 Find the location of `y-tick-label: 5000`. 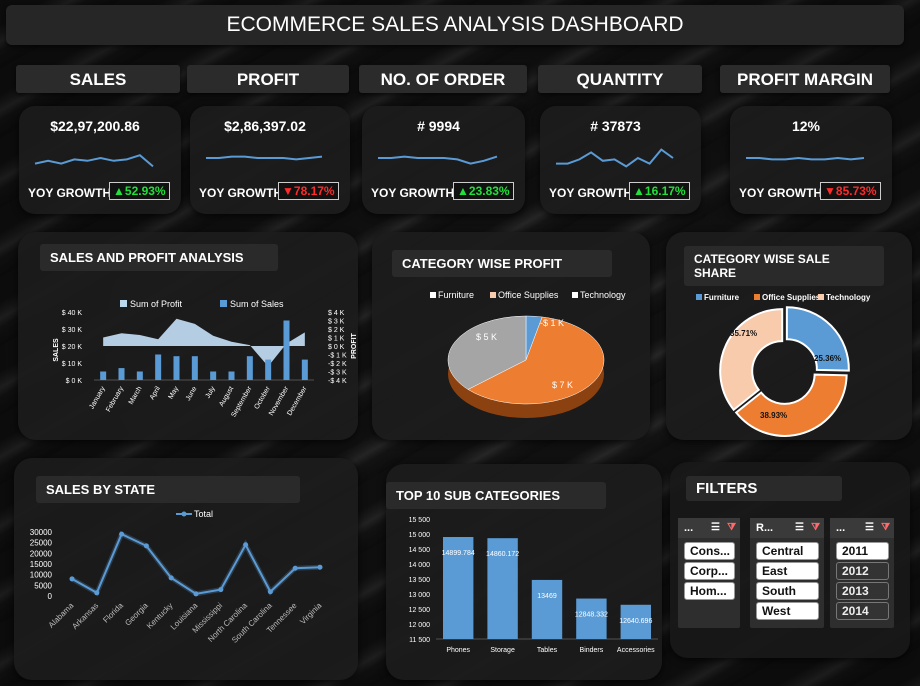

y-tick-label: 5000 is located at coordinates (43, 585).